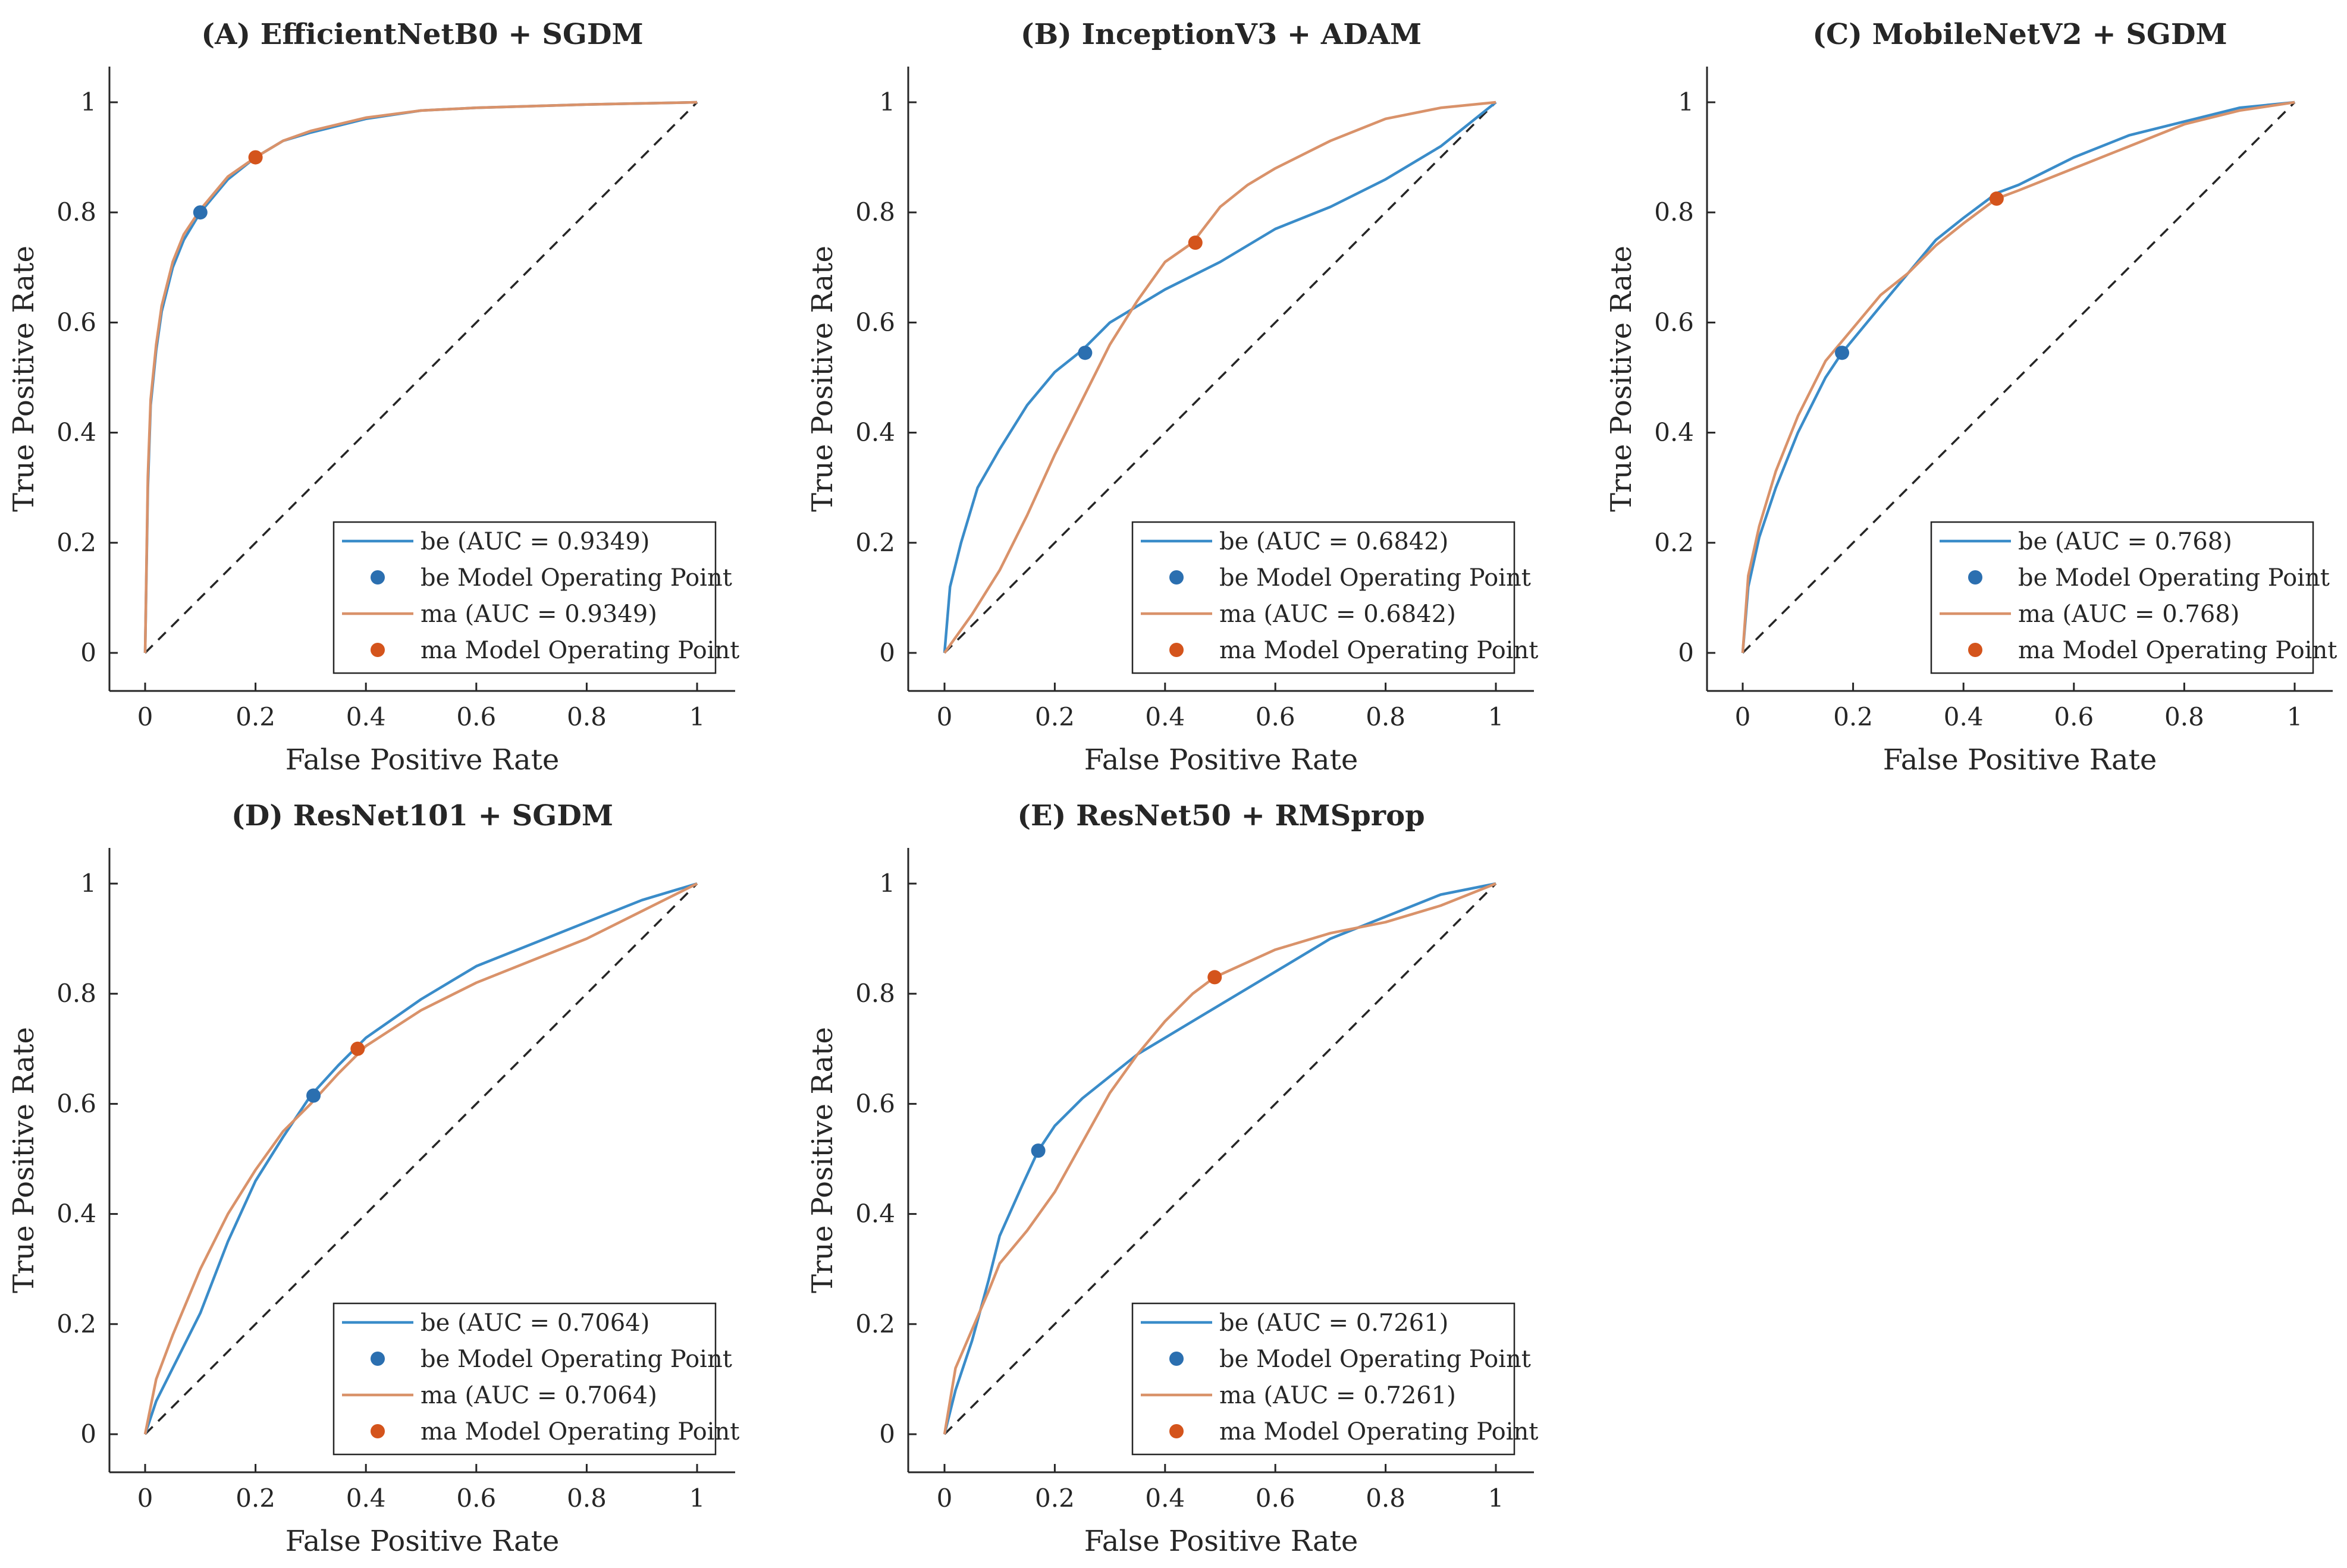 The height and width of the screenshot is (1568, 2347). Describe the element at coordinates (1220, 815) in the screenshot. I see `panel-title: (E) ResNet50 + RMSprop` at that location.